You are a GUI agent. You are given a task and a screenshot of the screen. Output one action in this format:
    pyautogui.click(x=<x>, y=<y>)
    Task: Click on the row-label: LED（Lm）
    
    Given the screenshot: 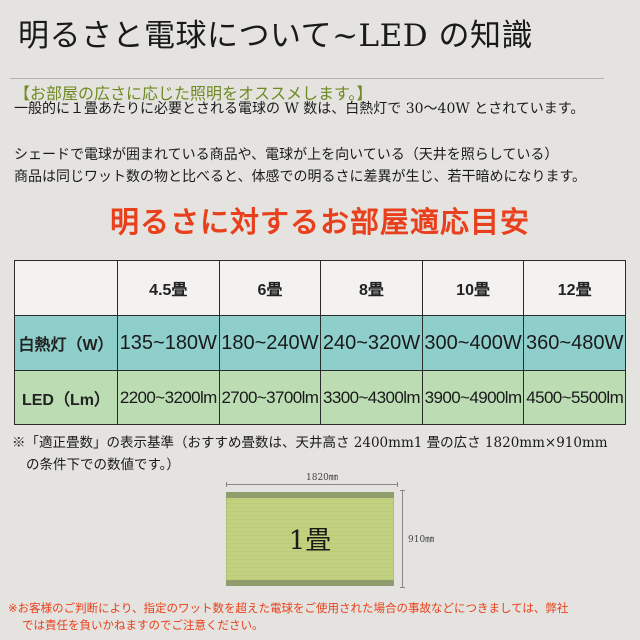 What is the action you would take?
    pyautogui.click(x=66, y=397)
    